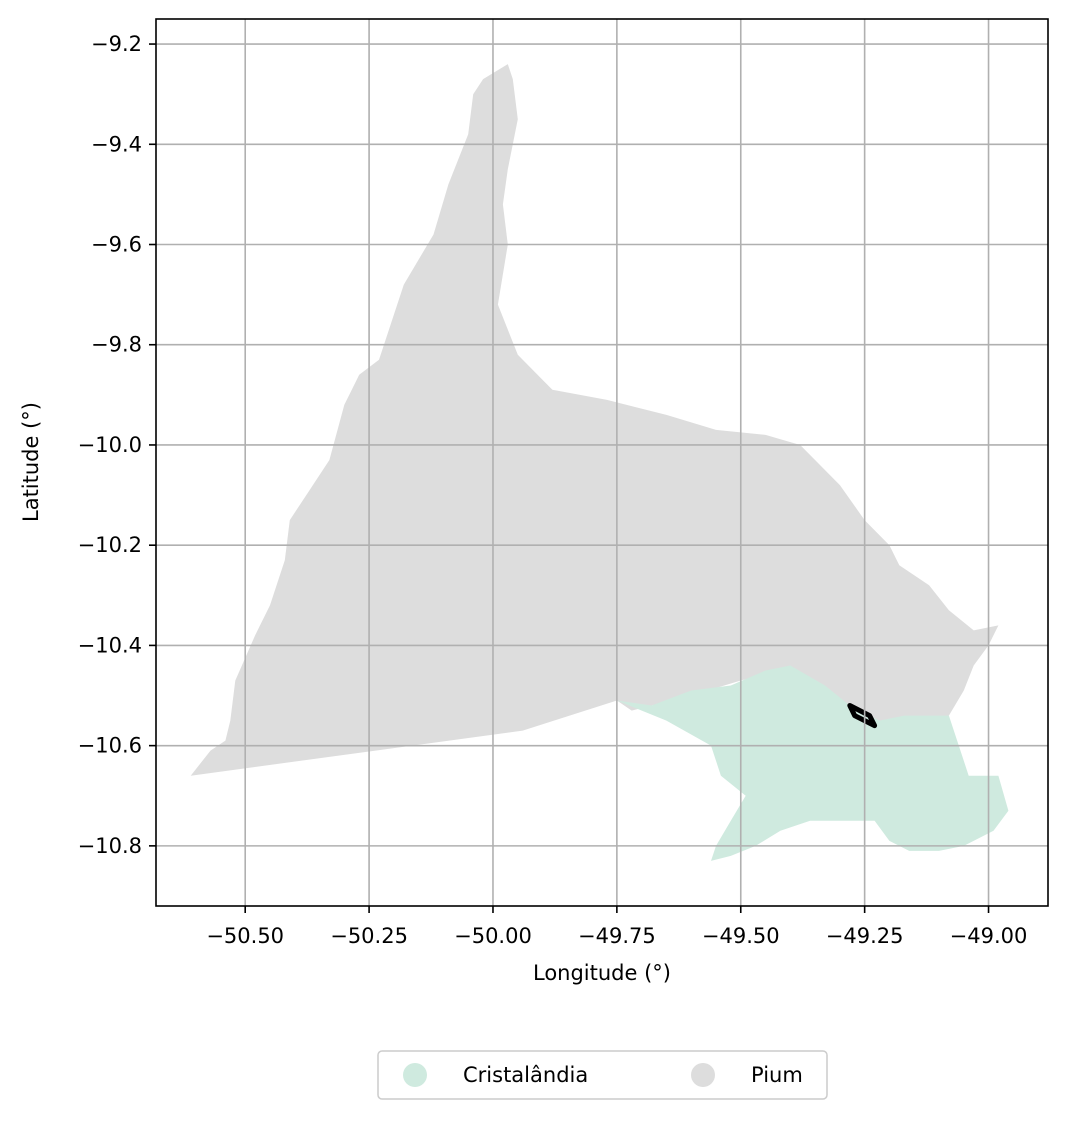  I want to click on legend-swatch-pium, so click(703, 1075).